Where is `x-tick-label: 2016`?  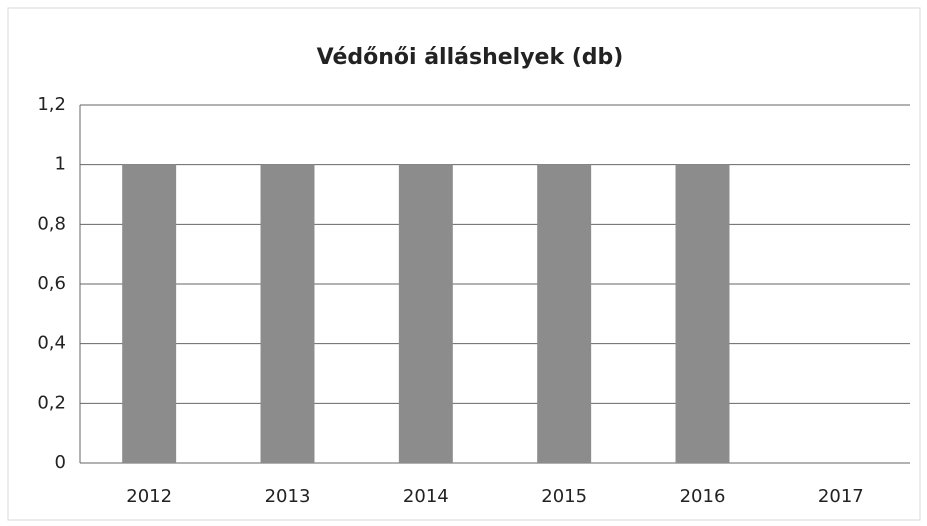
x-tick-label: 2016 is located at coordinates (703, 496).